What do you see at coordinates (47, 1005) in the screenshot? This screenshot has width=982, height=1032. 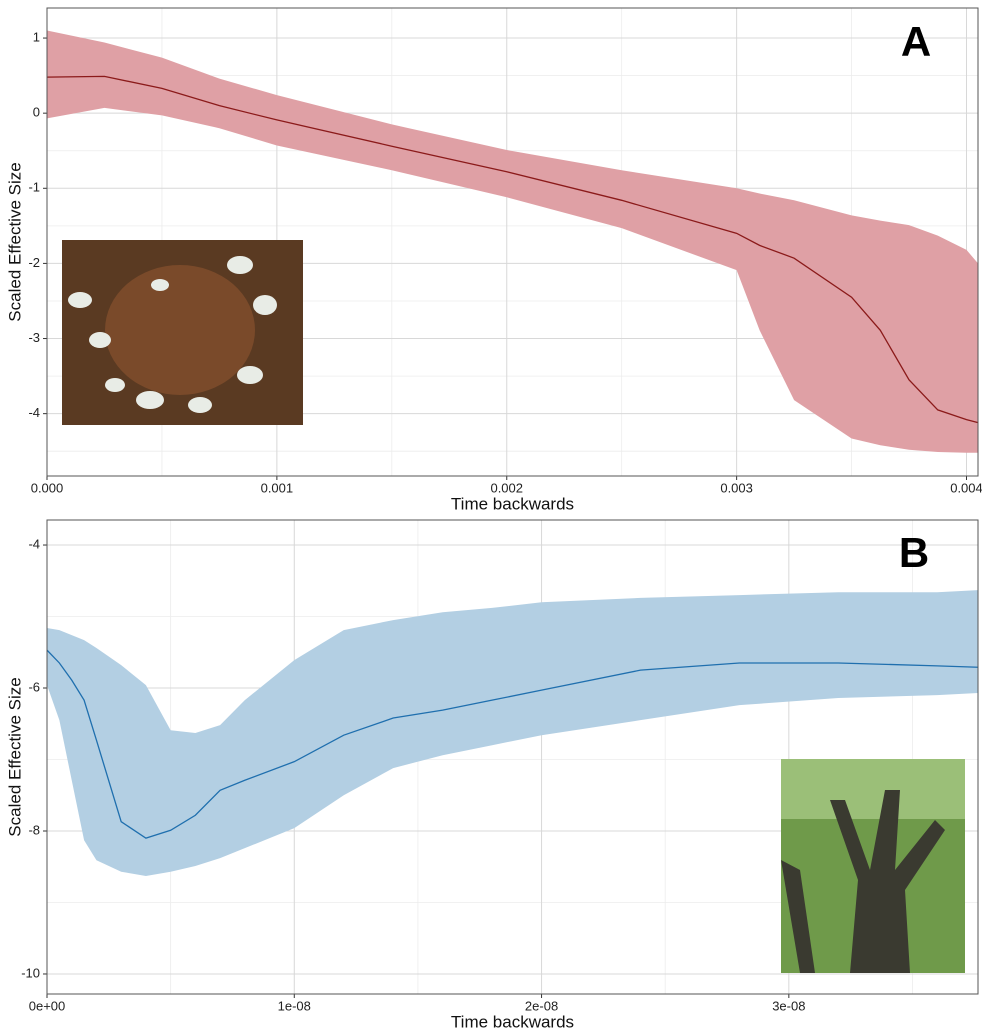 I see `x-tick-label: 0e+00` at bounding box center [47, 1005].